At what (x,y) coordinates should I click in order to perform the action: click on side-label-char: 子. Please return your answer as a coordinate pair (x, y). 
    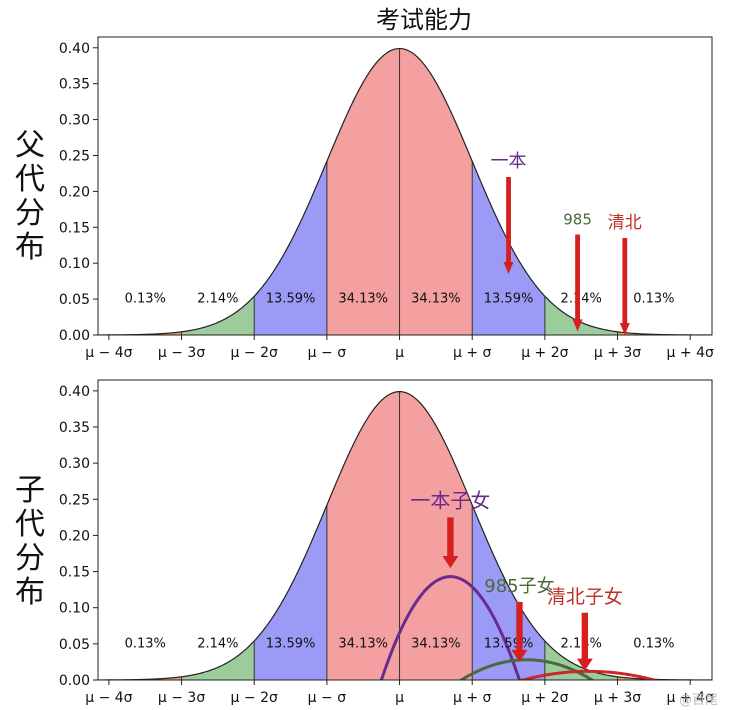
    Looking at the image, I should click on (30, 490).